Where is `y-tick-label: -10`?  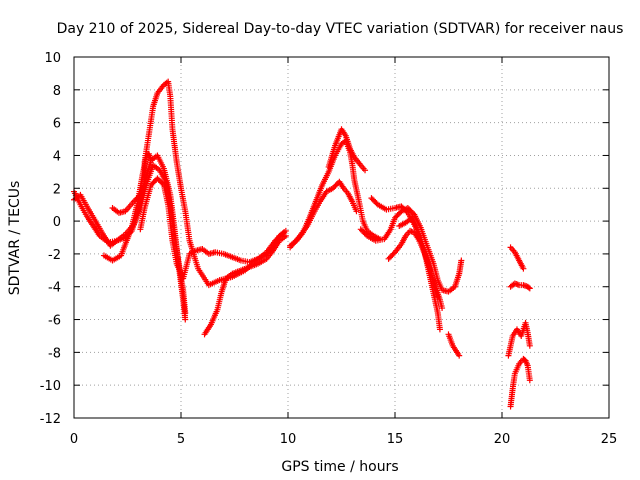
y-tick-label: -10 is located at coordinates (50, 386).